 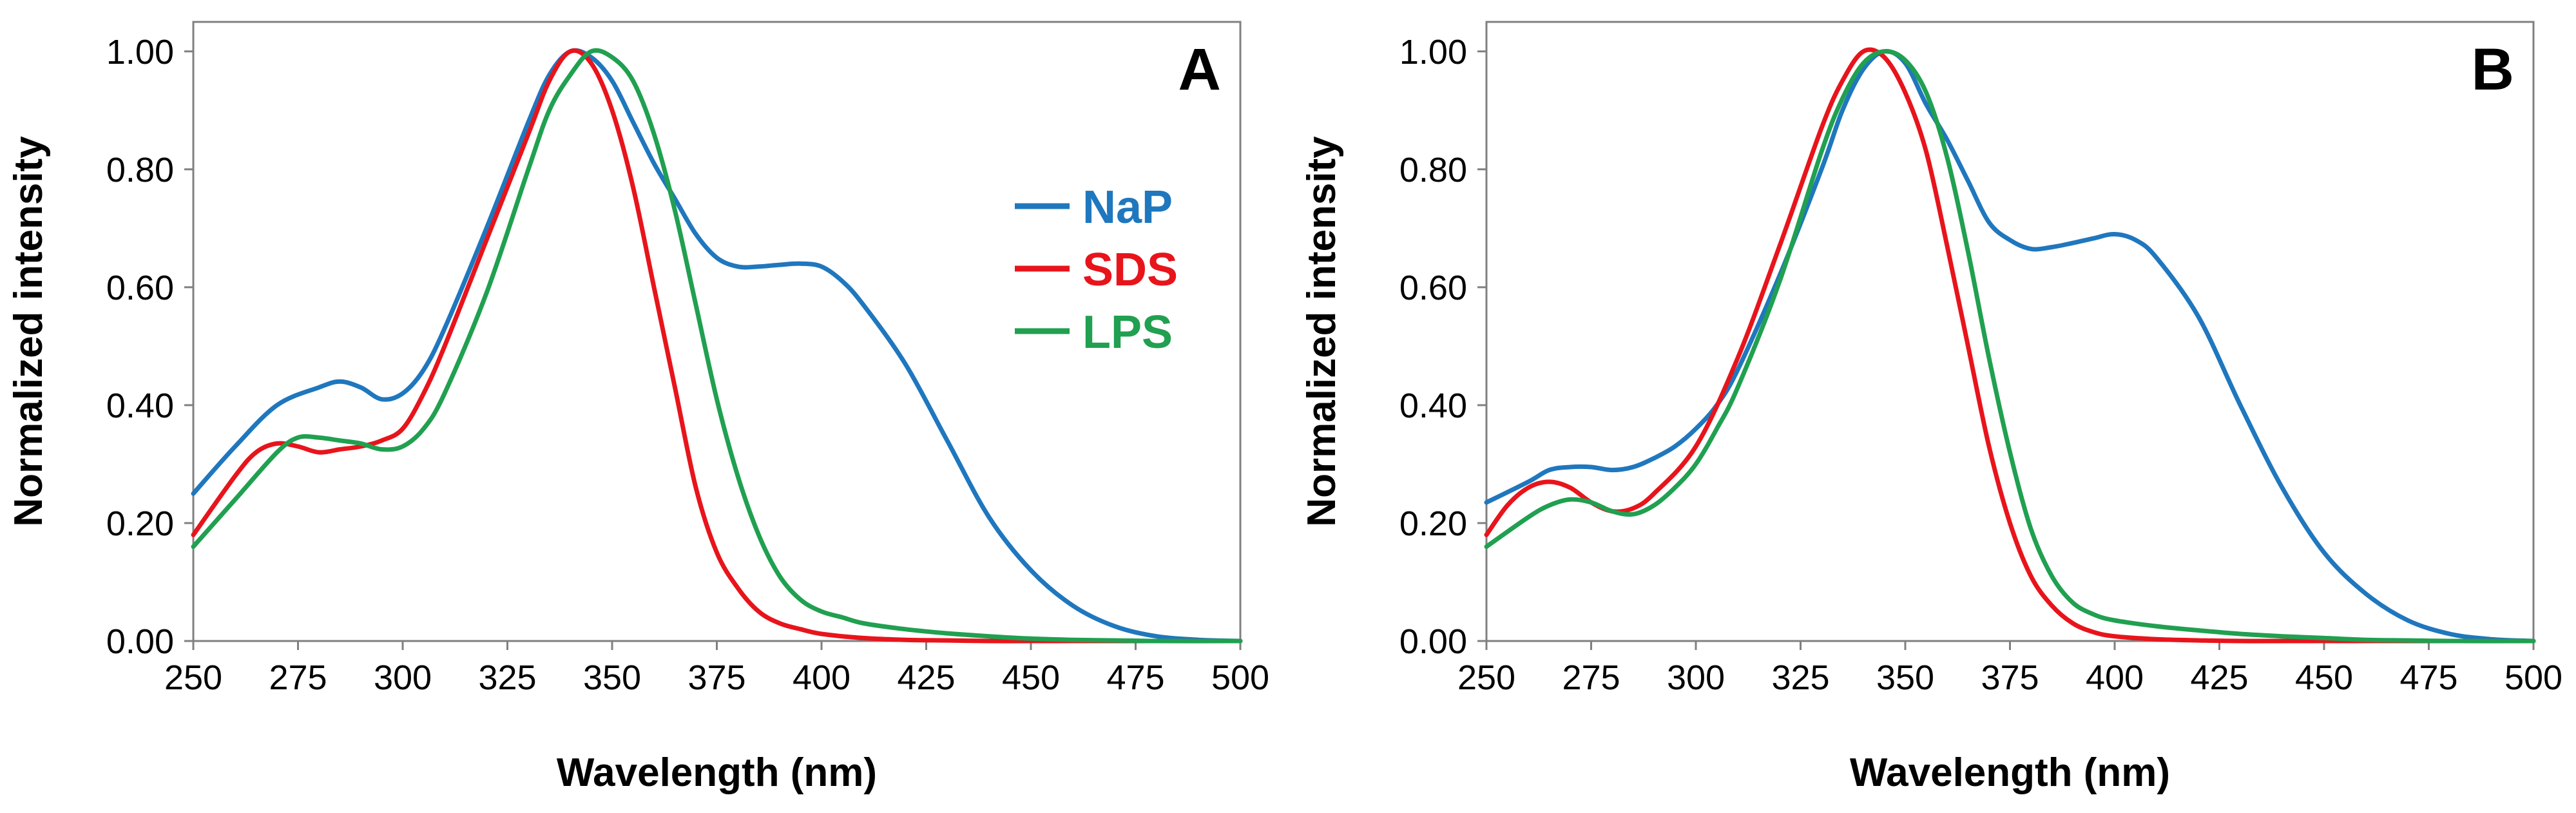 What do you see at coordinates (1433, 170) in the screenshot?
I see `panel-b-y-tick-label: 0.80` at bounding box center [1433, 170].